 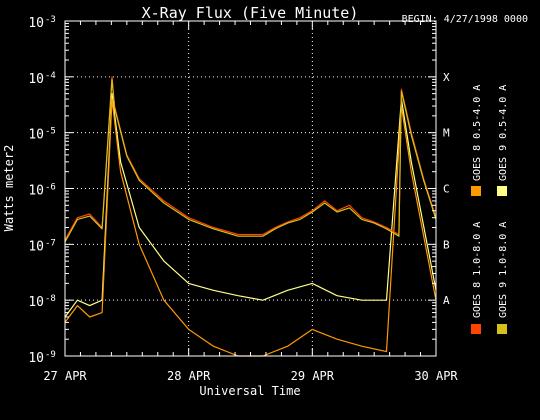 I want to click on legend-label-goes9-long: GOES 9 1.0-8.0 A, so click(x=503, y=270).